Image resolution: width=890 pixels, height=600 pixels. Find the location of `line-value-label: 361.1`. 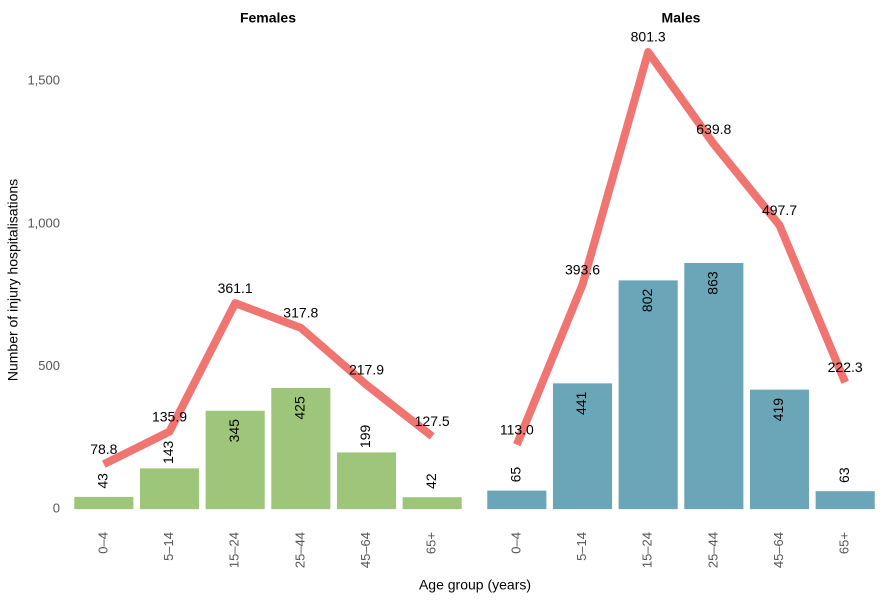

line-value-label: 361.1 is located at coordinates (235, 288).